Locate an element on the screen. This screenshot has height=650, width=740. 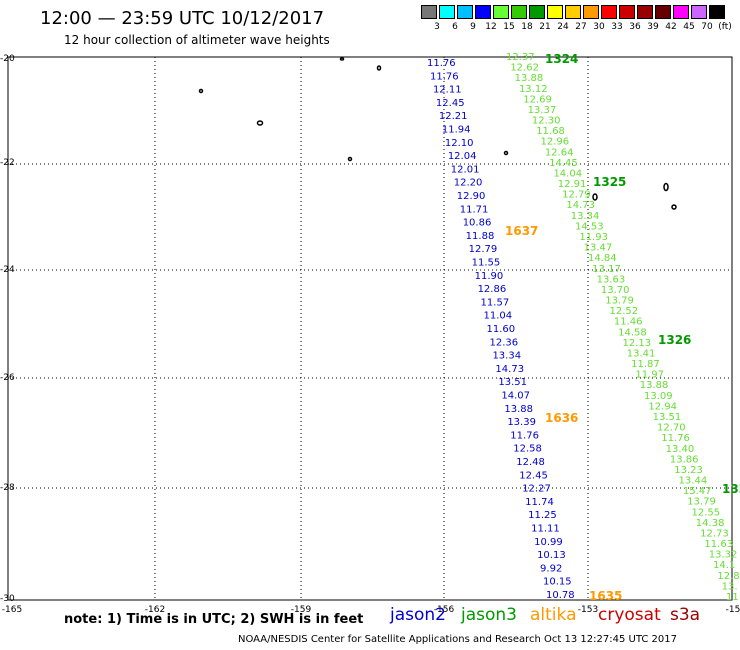
wave-height-value: 13.32 is located at coordinates (723, 555).